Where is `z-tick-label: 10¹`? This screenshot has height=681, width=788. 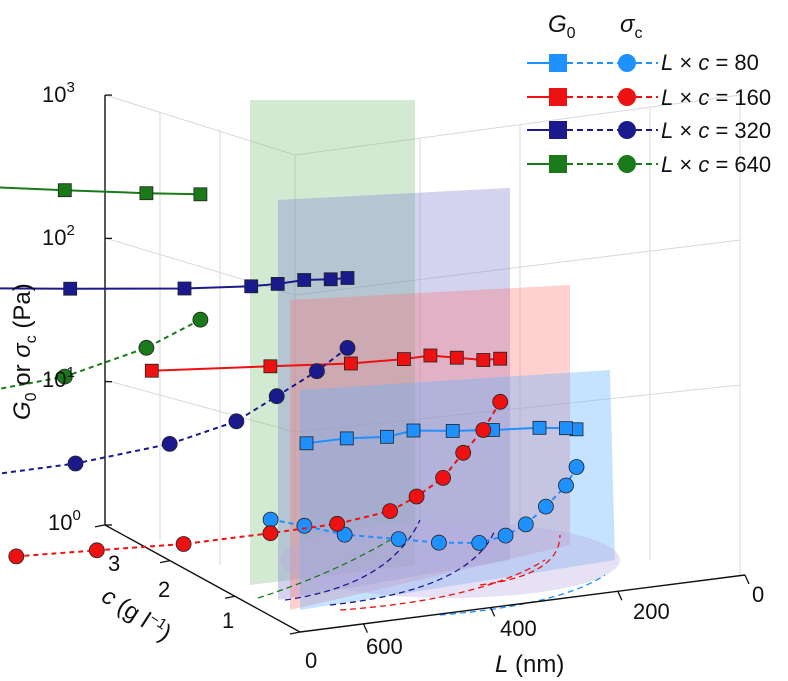 z-tick-label: 10¹ is located at coordinates (58, 378).